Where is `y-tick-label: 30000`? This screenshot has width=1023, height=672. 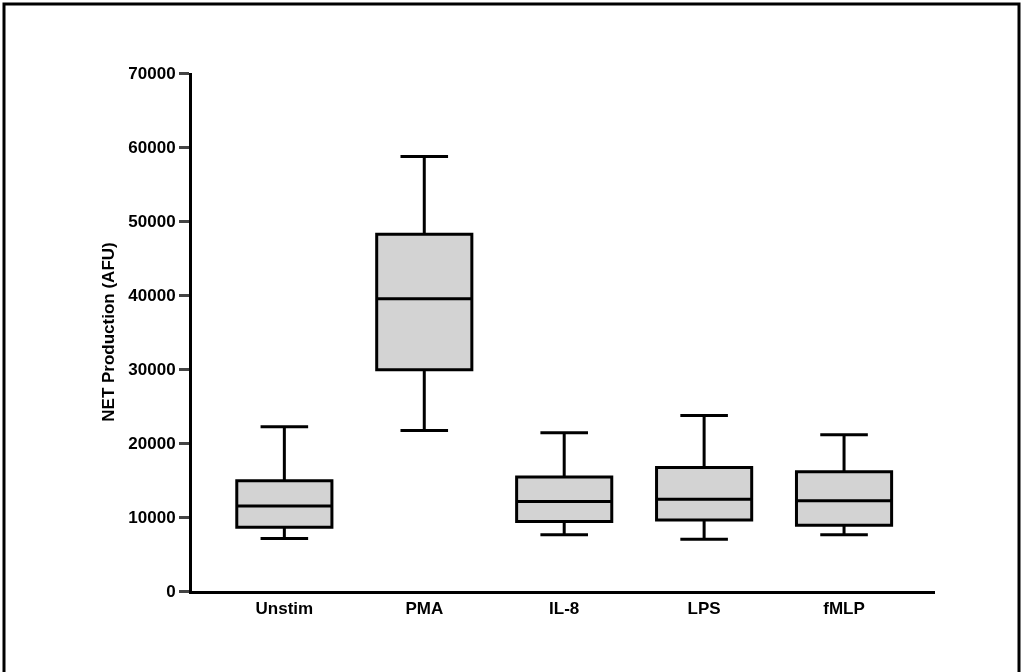 y-tick-label: 30000 is located at coordinates (152, 369).